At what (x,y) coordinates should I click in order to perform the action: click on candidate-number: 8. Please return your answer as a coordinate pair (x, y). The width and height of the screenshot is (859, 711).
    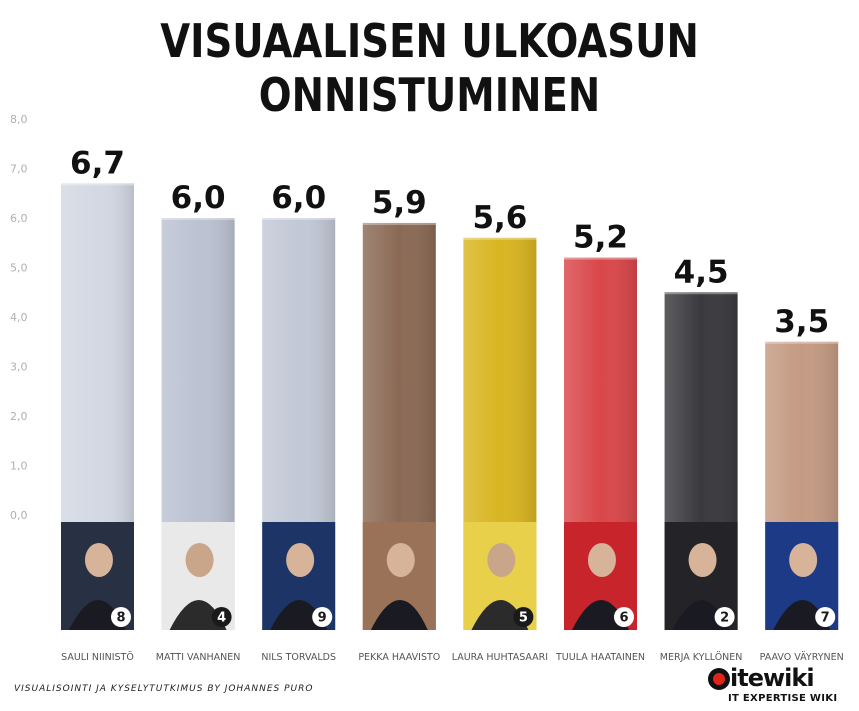
    Looking at the image, I should click on (120, 618).